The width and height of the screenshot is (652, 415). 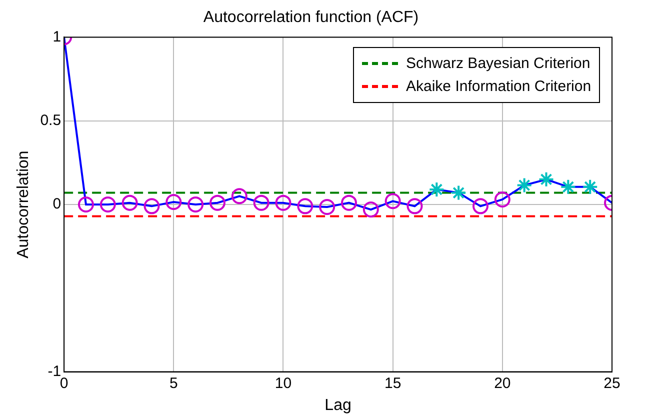 I want to click on y-tick-label: -1, so click(x=55, y=371).